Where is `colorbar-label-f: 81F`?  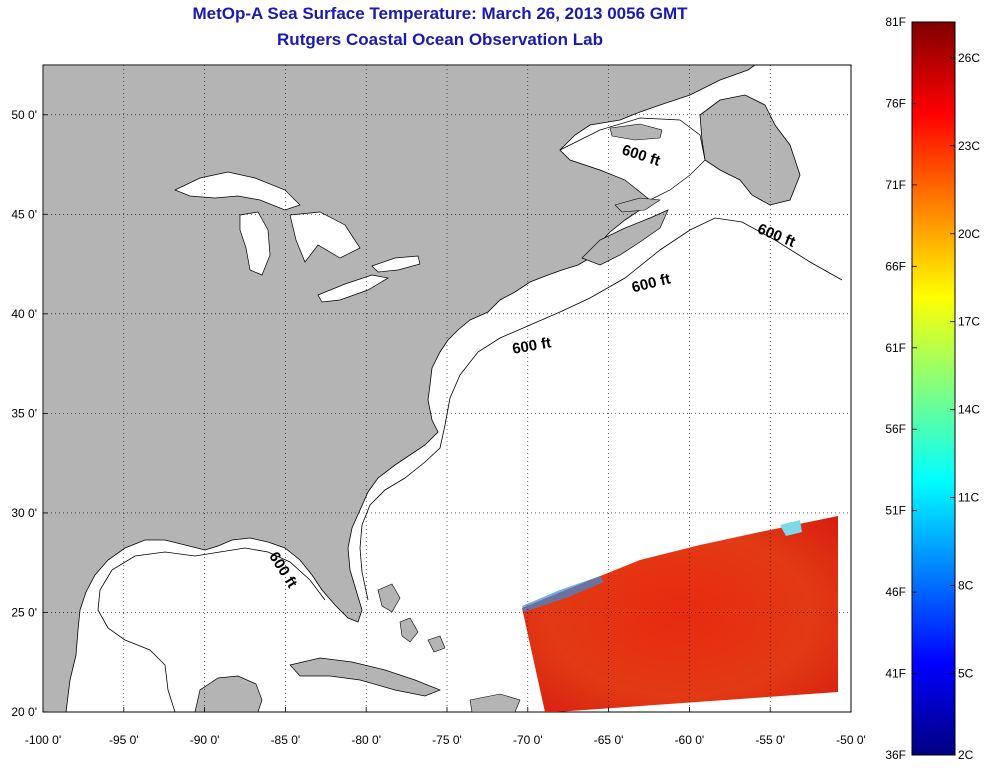
colorbar-label-f: 81F is located at coordinates (895, 22).